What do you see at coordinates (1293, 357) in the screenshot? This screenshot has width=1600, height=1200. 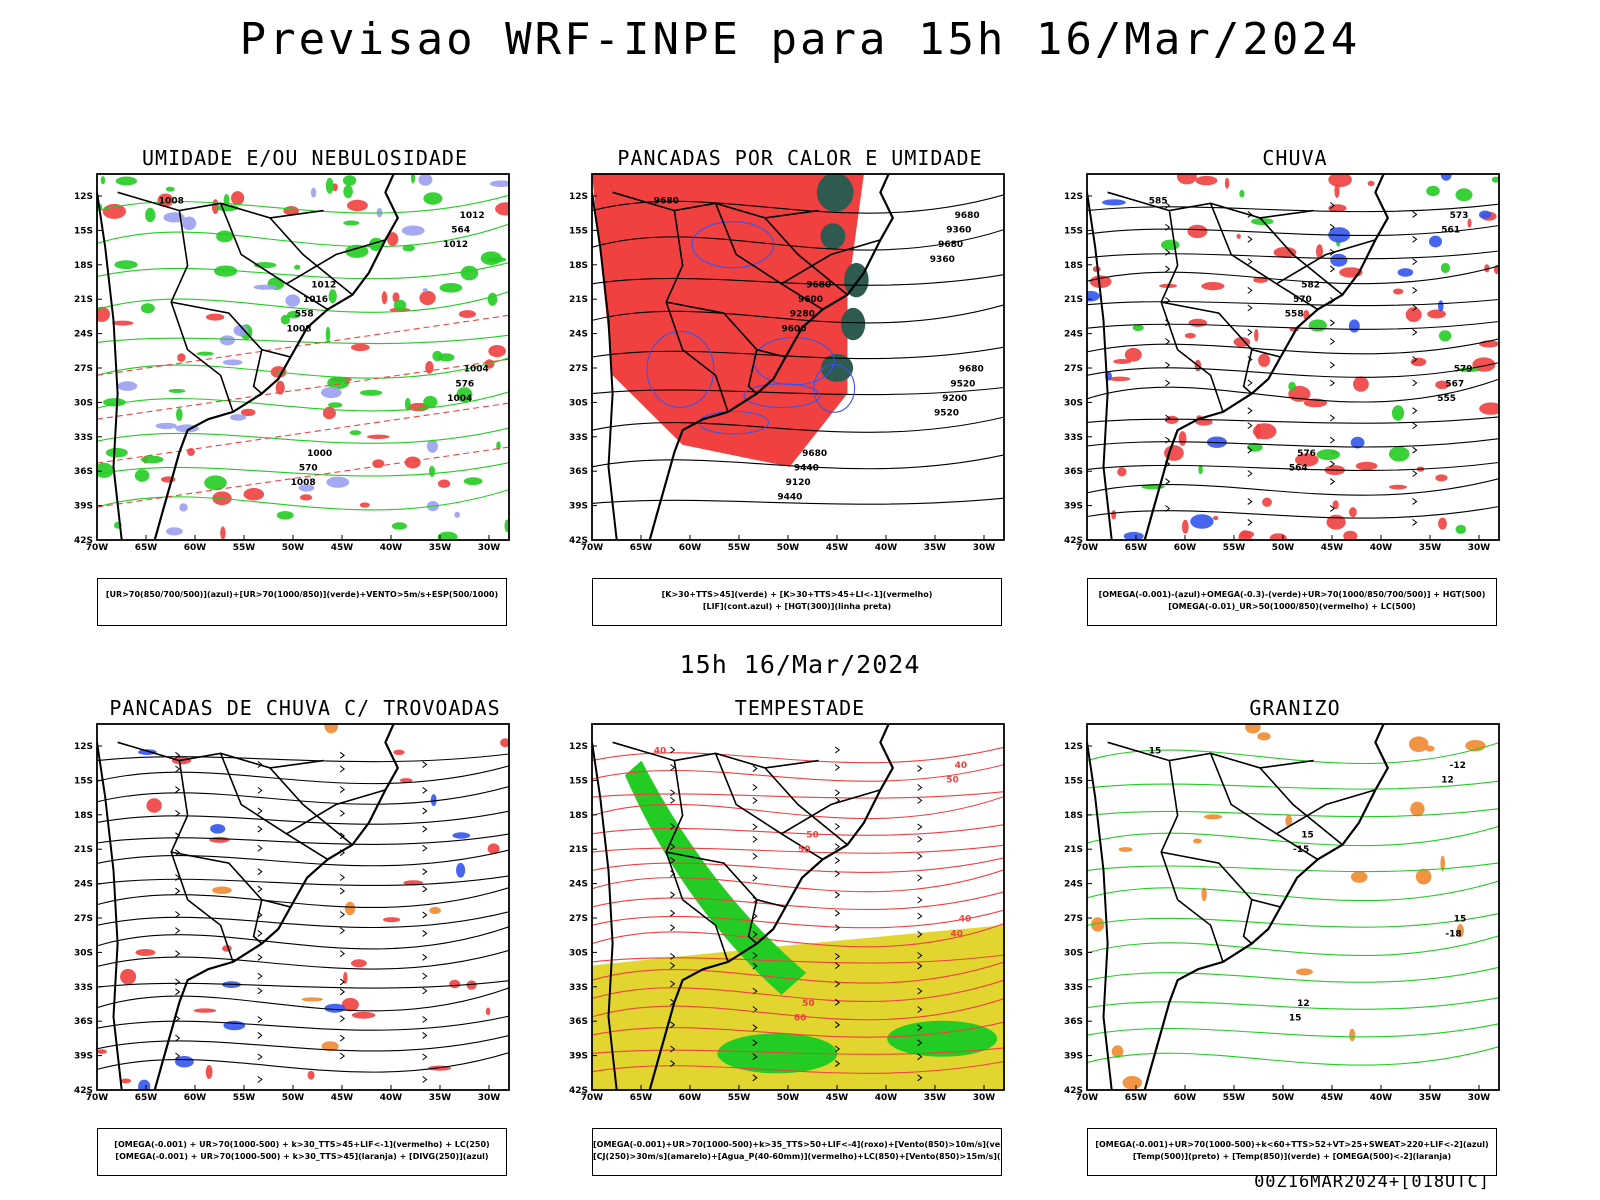 I see `map-layer: 585 582 579 576 573 570 567 564 561 558 555` at bounding box center [1293, 357].